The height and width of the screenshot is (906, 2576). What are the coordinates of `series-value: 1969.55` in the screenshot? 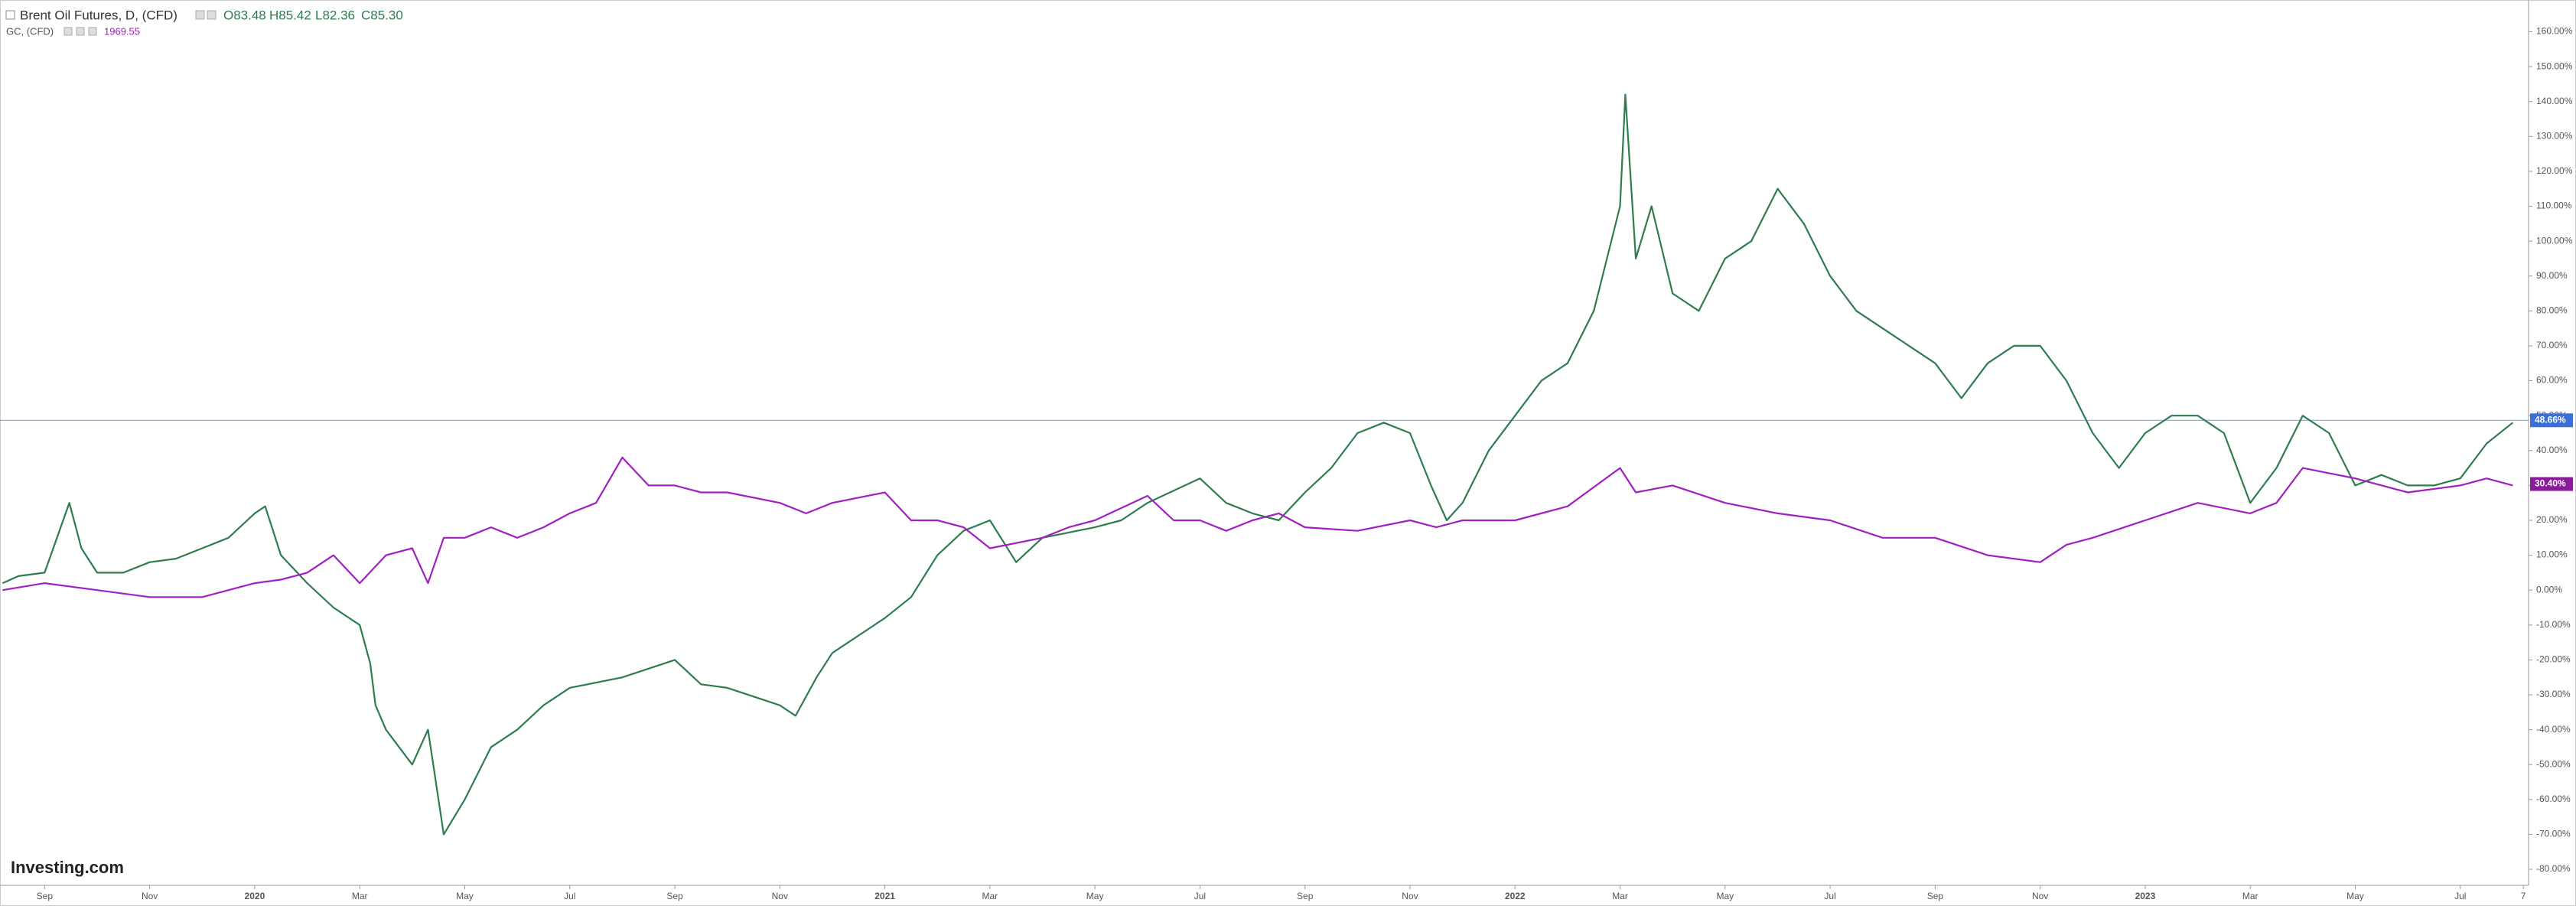 It's located at (122, 31).